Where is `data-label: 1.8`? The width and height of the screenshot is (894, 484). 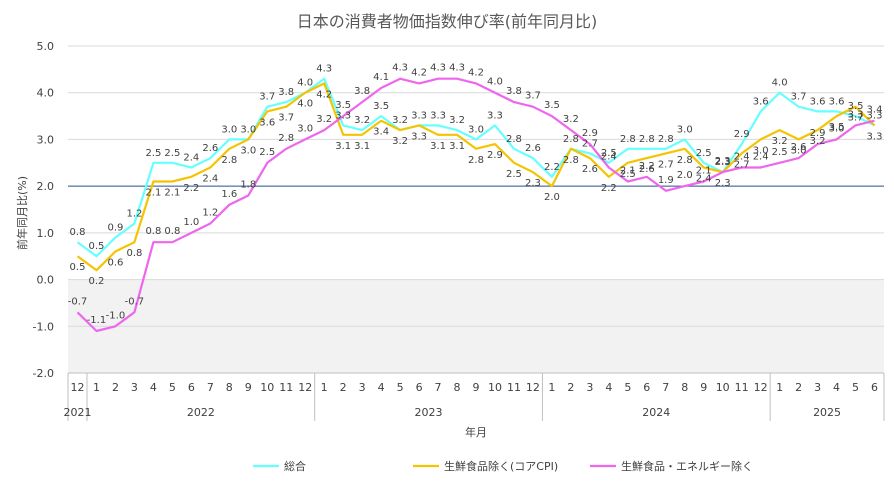 data-label: 1.8 is located at coordinates (248, 184).